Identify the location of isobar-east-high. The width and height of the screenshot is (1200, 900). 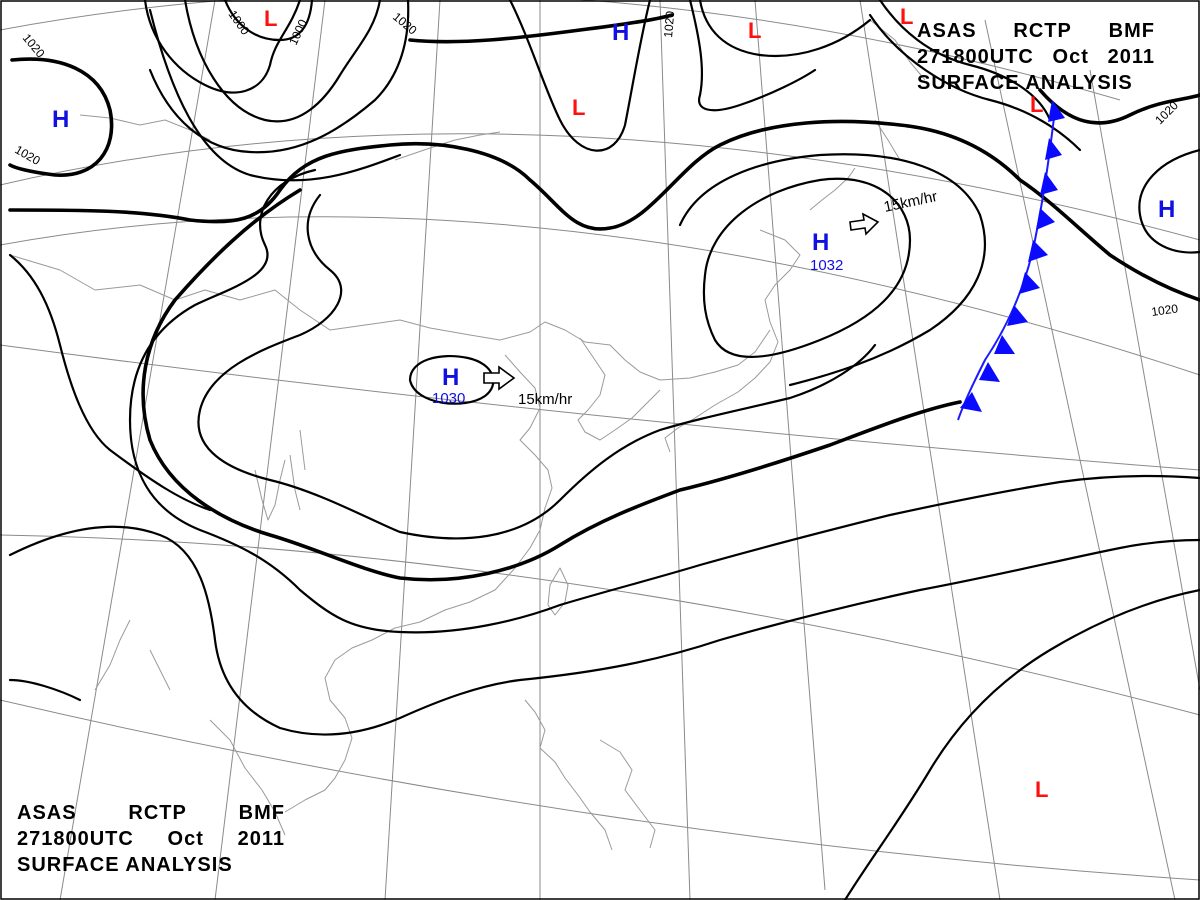
(1169, 201).